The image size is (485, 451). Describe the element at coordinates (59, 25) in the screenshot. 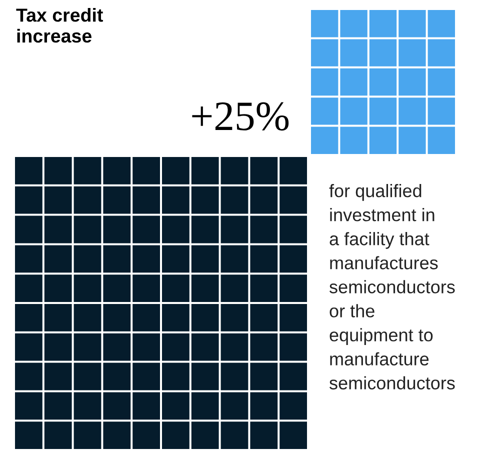

I see `text: Tax credit increase` at that location.